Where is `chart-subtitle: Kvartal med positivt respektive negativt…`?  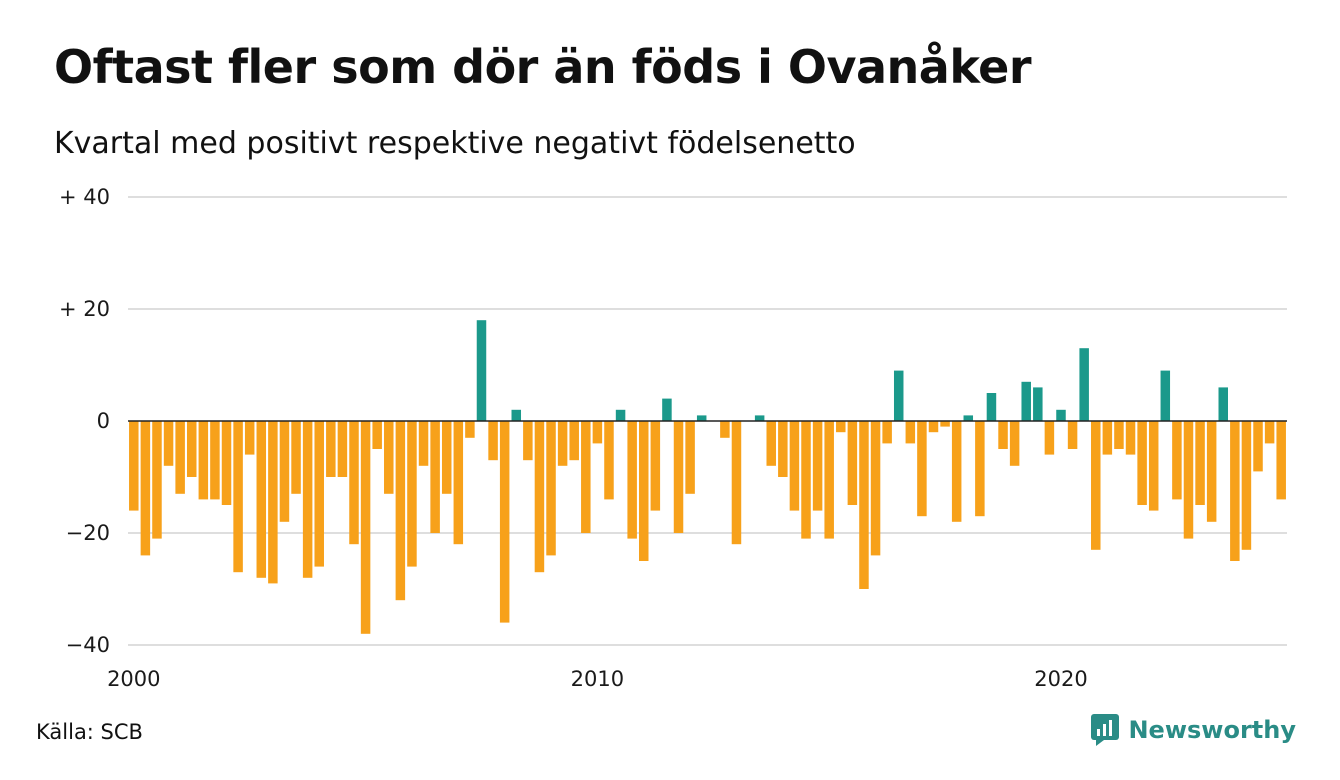 chart-subtitle: Kvartal med positivt respektive negativt… is located at coordinates (455, 143).